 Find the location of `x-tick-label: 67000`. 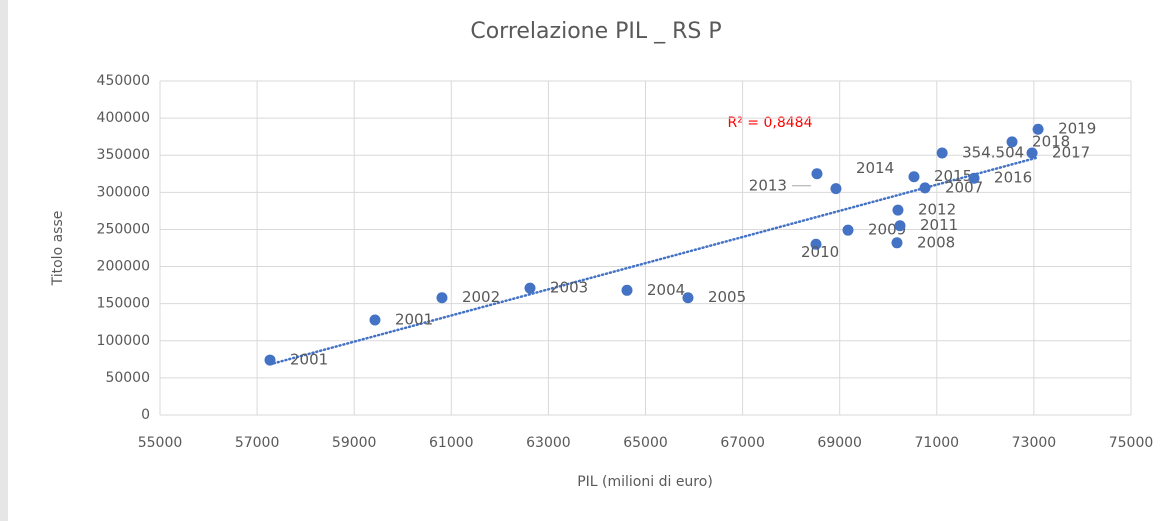

x-tick-label: 67000 is located at coordinates (742, 443).